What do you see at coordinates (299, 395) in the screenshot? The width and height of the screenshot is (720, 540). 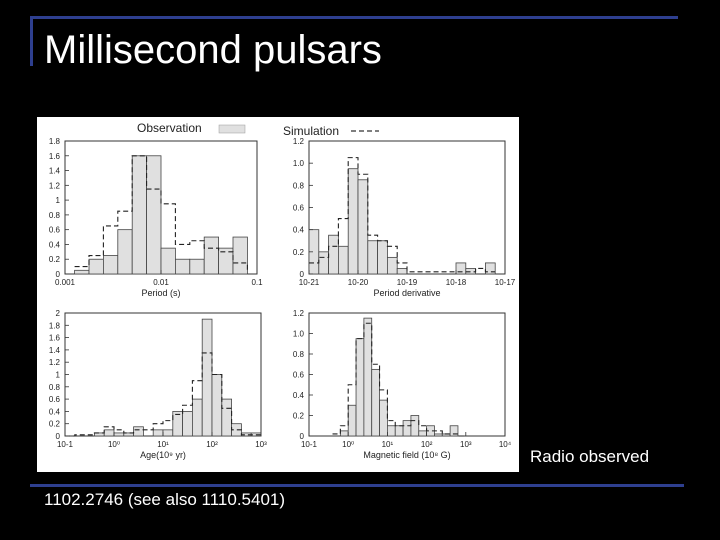 I see `panel-4-ytick-label: 0.4` at bounding box center [299, 395].